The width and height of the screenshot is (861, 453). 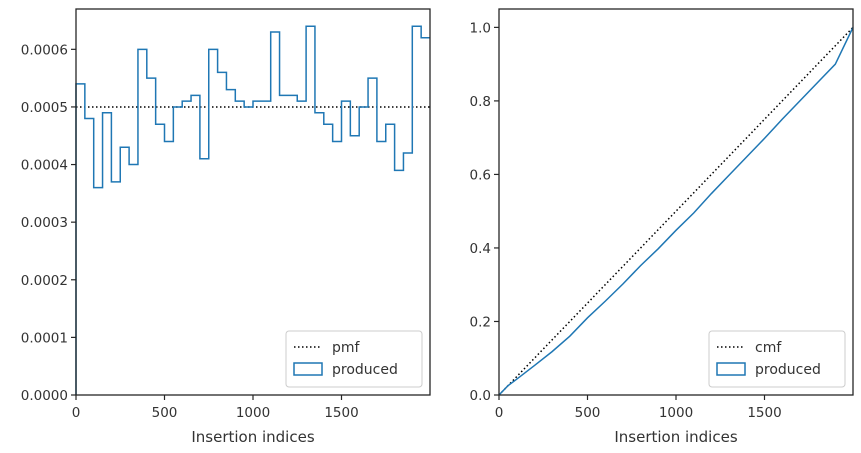 I want to click on left-y-tick-label: 0.0000, so click(x=44, y=396).